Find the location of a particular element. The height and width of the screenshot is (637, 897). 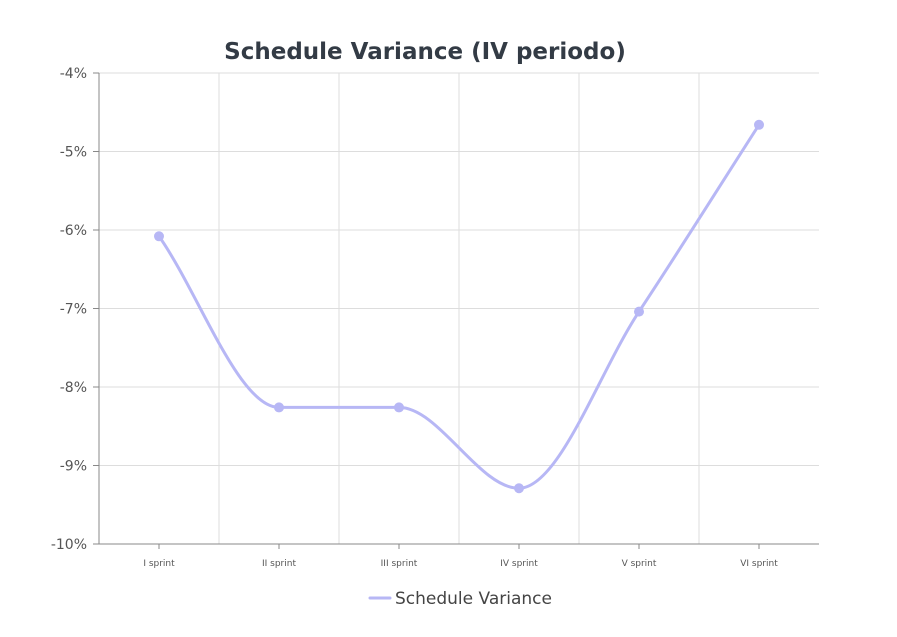

y-tick-label: -5% is located at coordinates (73, 153).